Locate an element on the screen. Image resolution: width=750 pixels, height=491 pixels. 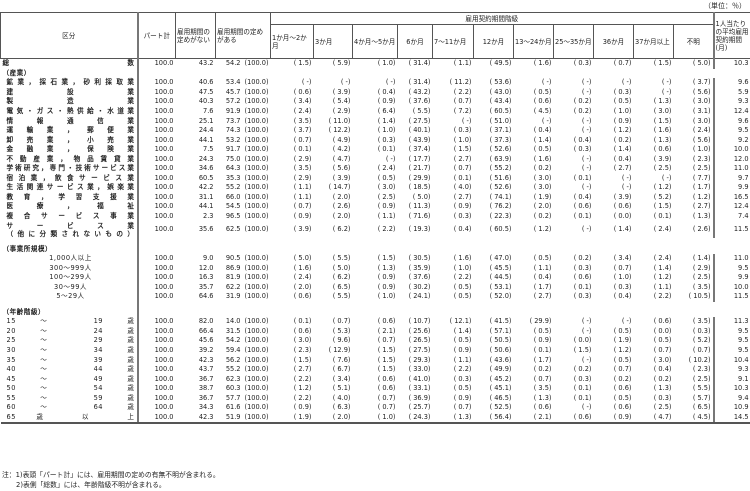
table-cell: 24.3 is located at coordinates (206, 158).